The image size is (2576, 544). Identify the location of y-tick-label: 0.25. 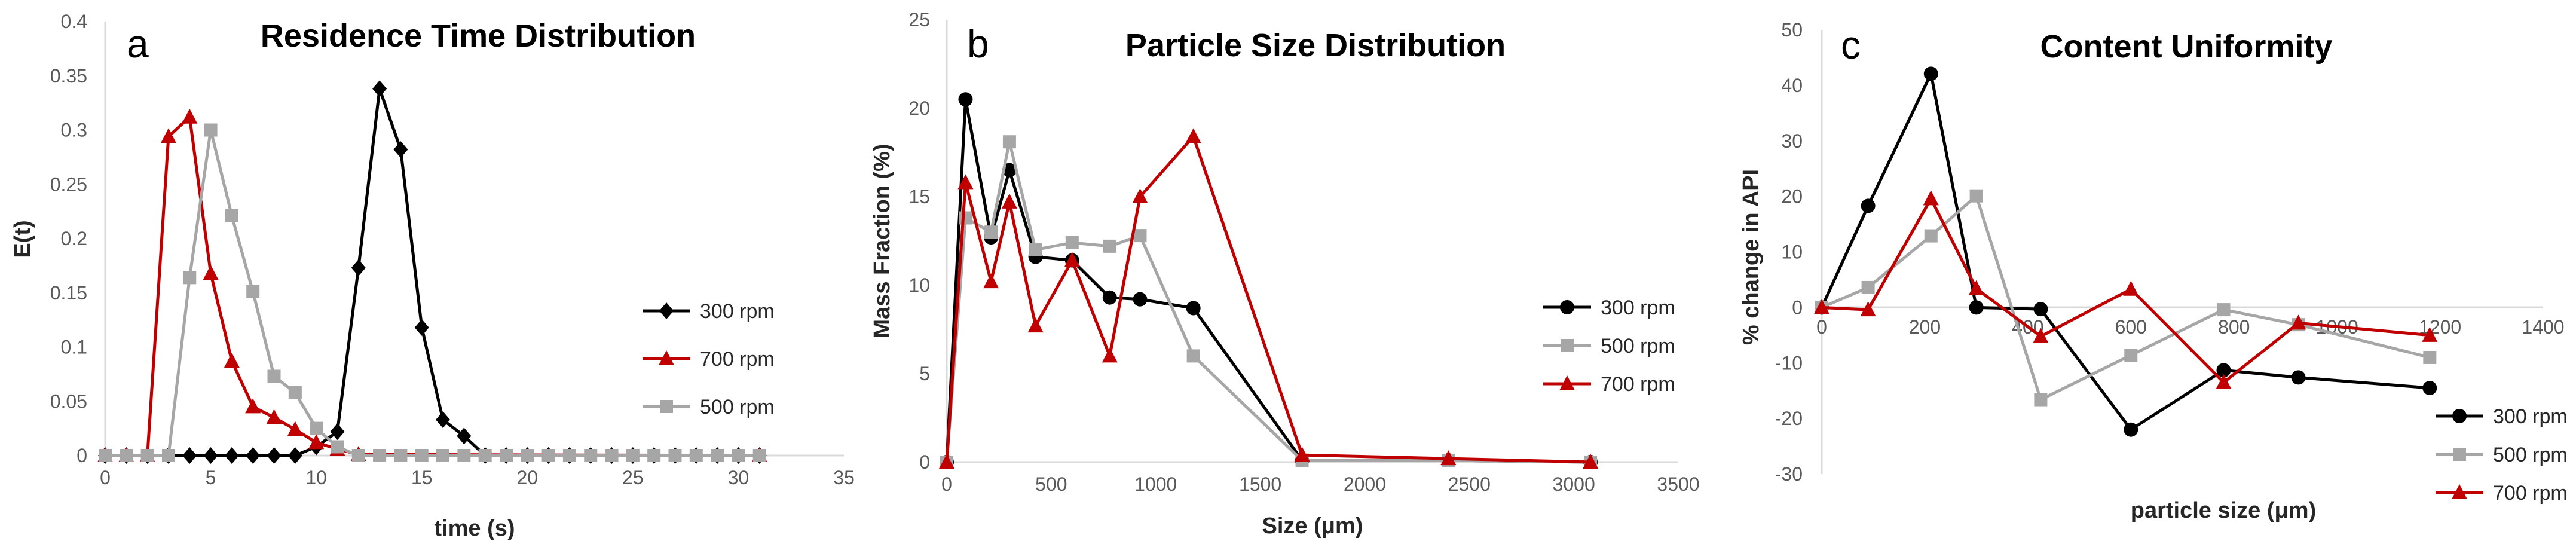
(68, 184).